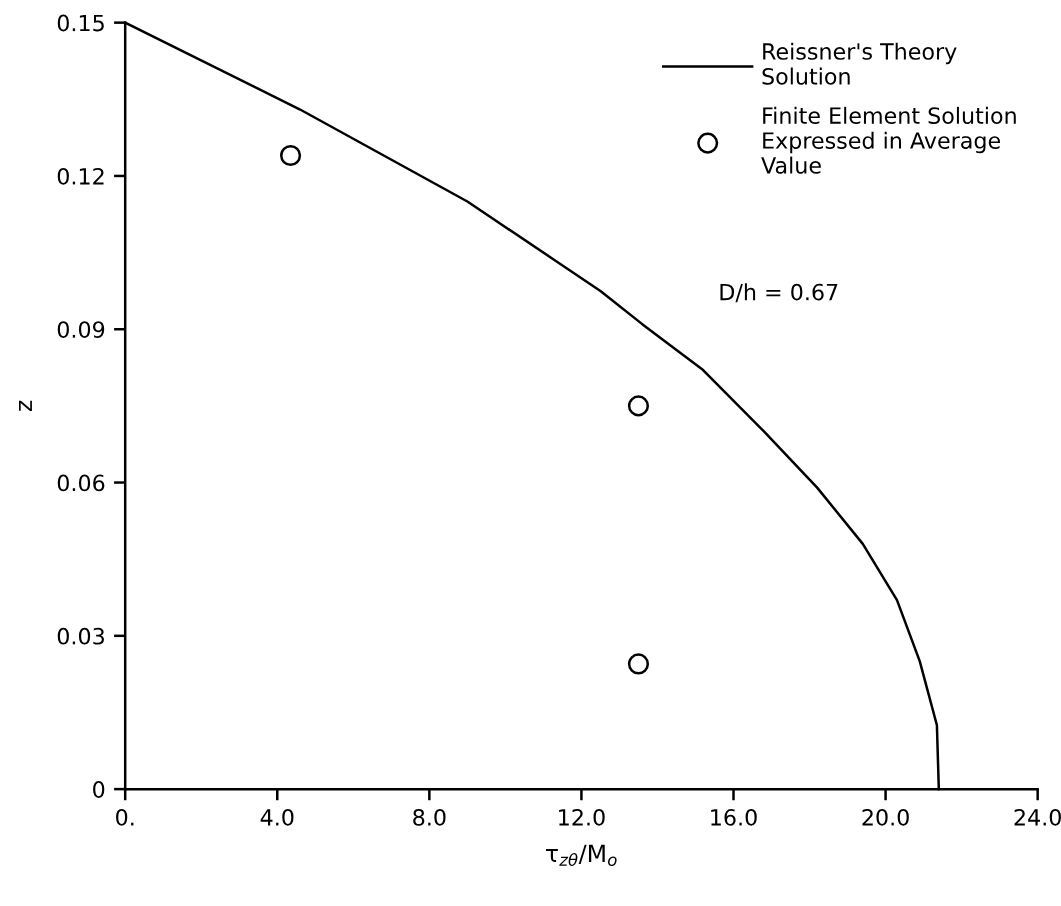 Image resolution: width=1061 pixels, height=906 pixels. I want to click on y-tick-label: 0, so click(99, 789).